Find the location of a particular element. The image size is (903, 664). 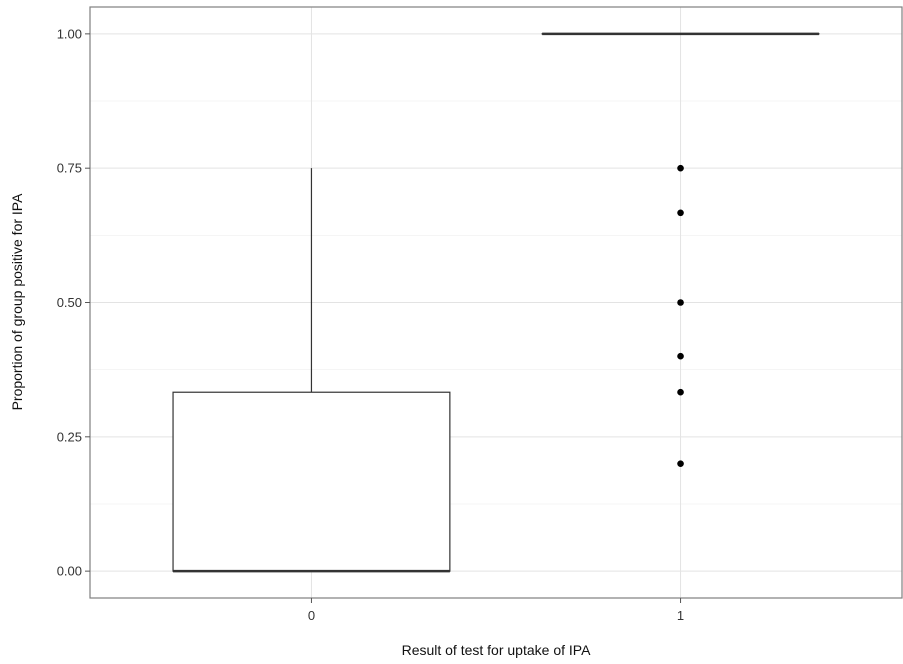

y-tick-label: 0.50 is located at coordinates (69, 302).